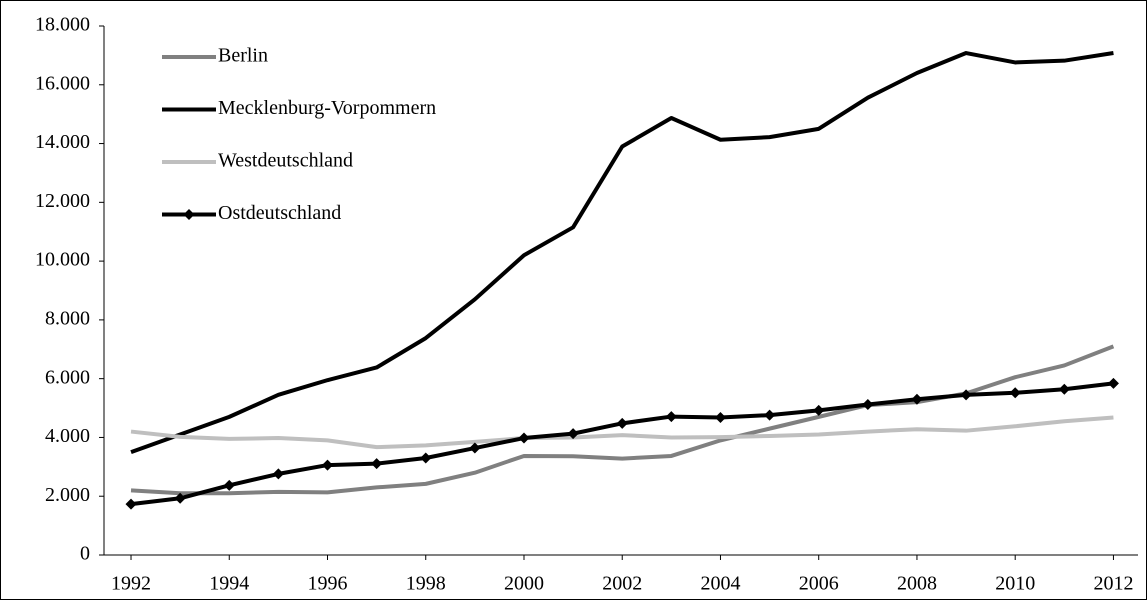  I want to click on y-tick-label: 2.000, so click(67, 495).